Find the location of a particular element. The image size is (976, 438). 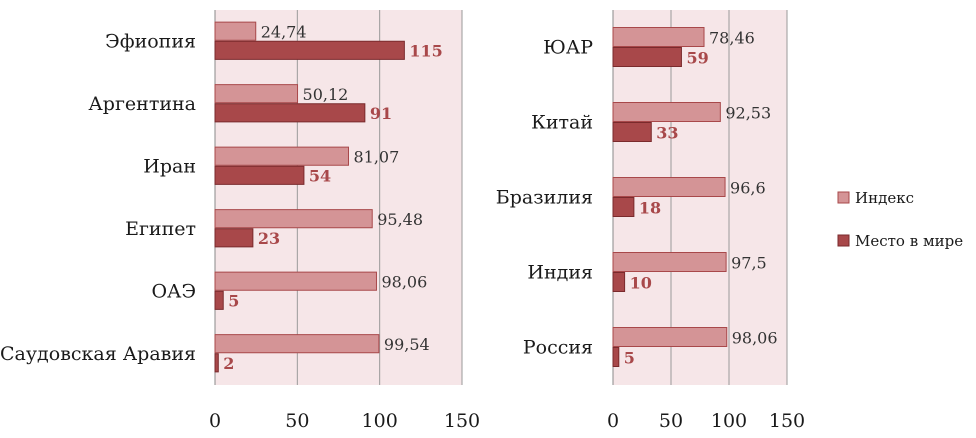

data-label-index: 92,53 is located at coordinates (748, 113).